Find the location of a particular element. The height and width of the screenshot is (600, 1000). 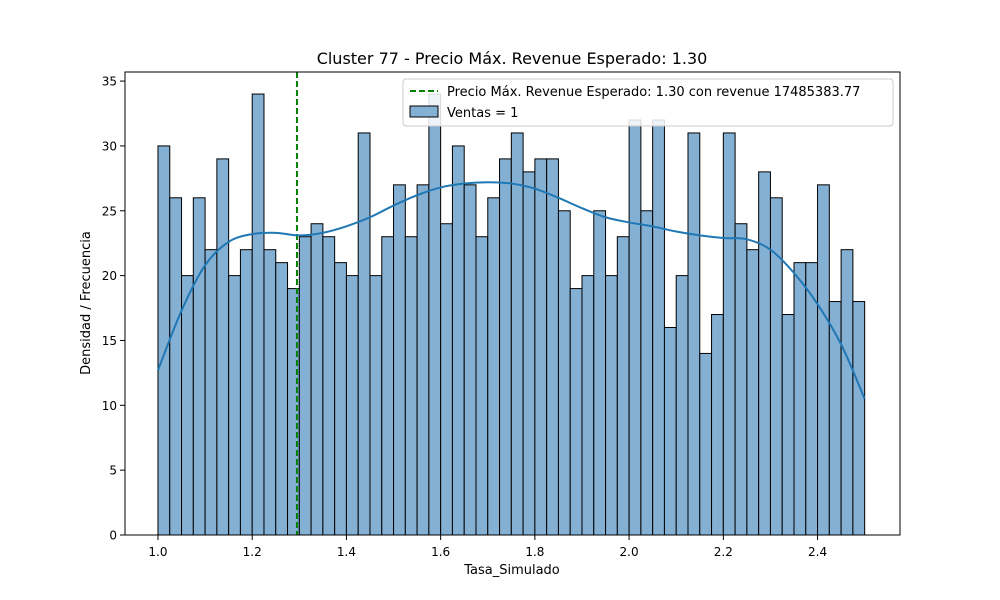

y-axis-ticks: 0 5 10 15 20 25 30 35 is located at coordinates (113, 309).